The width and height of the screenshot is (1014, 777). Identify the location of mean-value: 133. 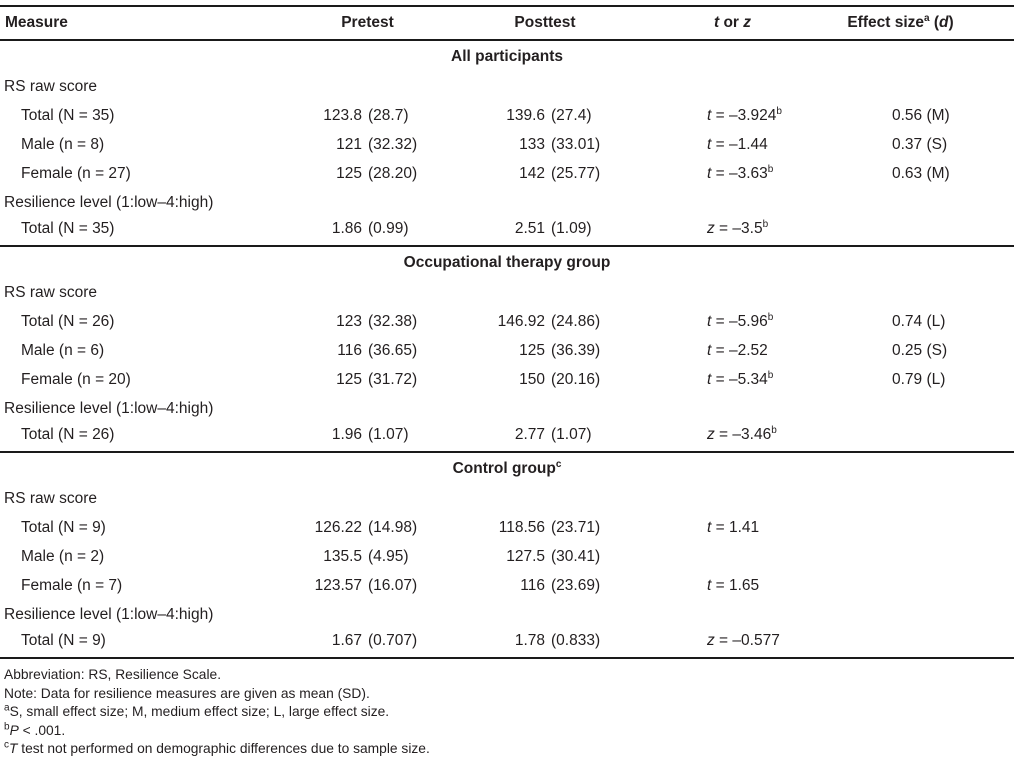
(532, 144).